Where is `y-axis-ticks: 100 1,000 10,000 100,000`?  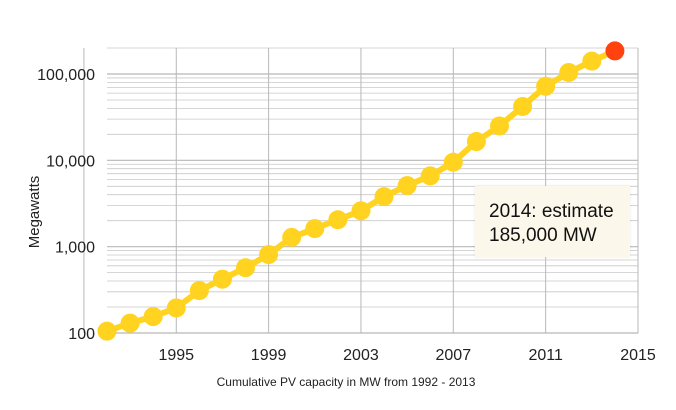
y-axis-ticks: 100 1,000 10,000 100,000 is located at coordinates (66, 205).